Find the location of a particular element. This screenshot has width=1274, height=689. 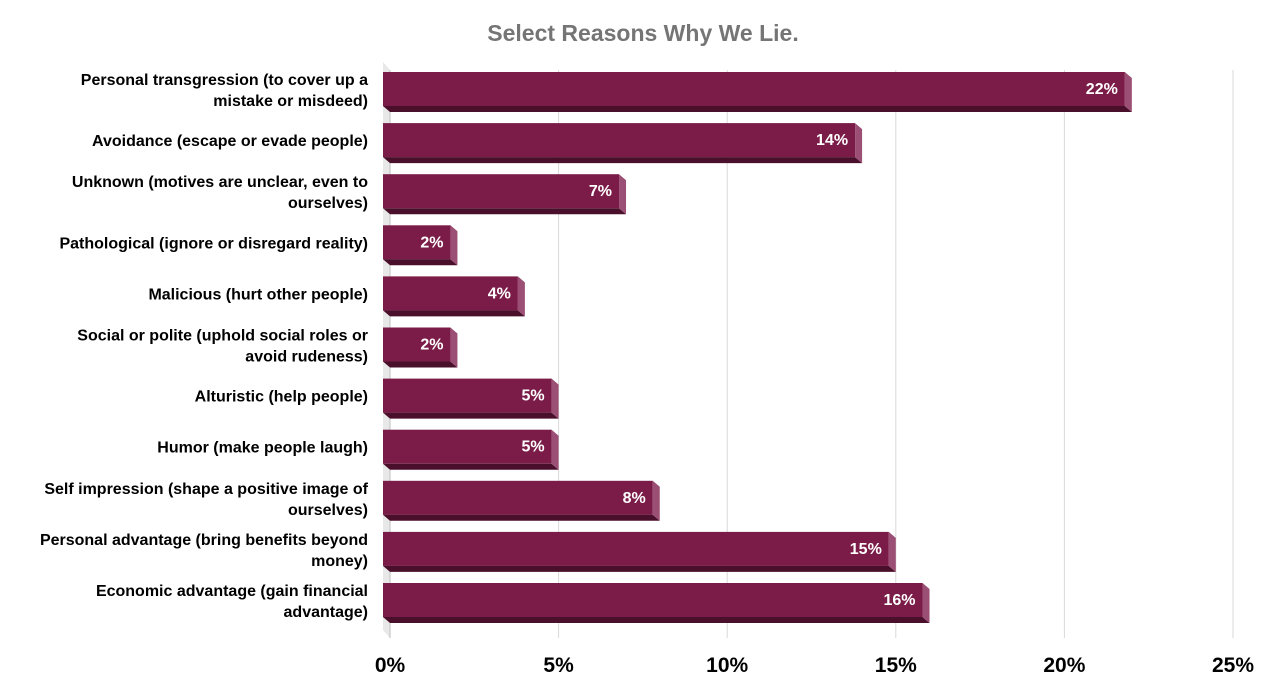

category-label: avoid rudeness) is located at coordinates (306, 357).